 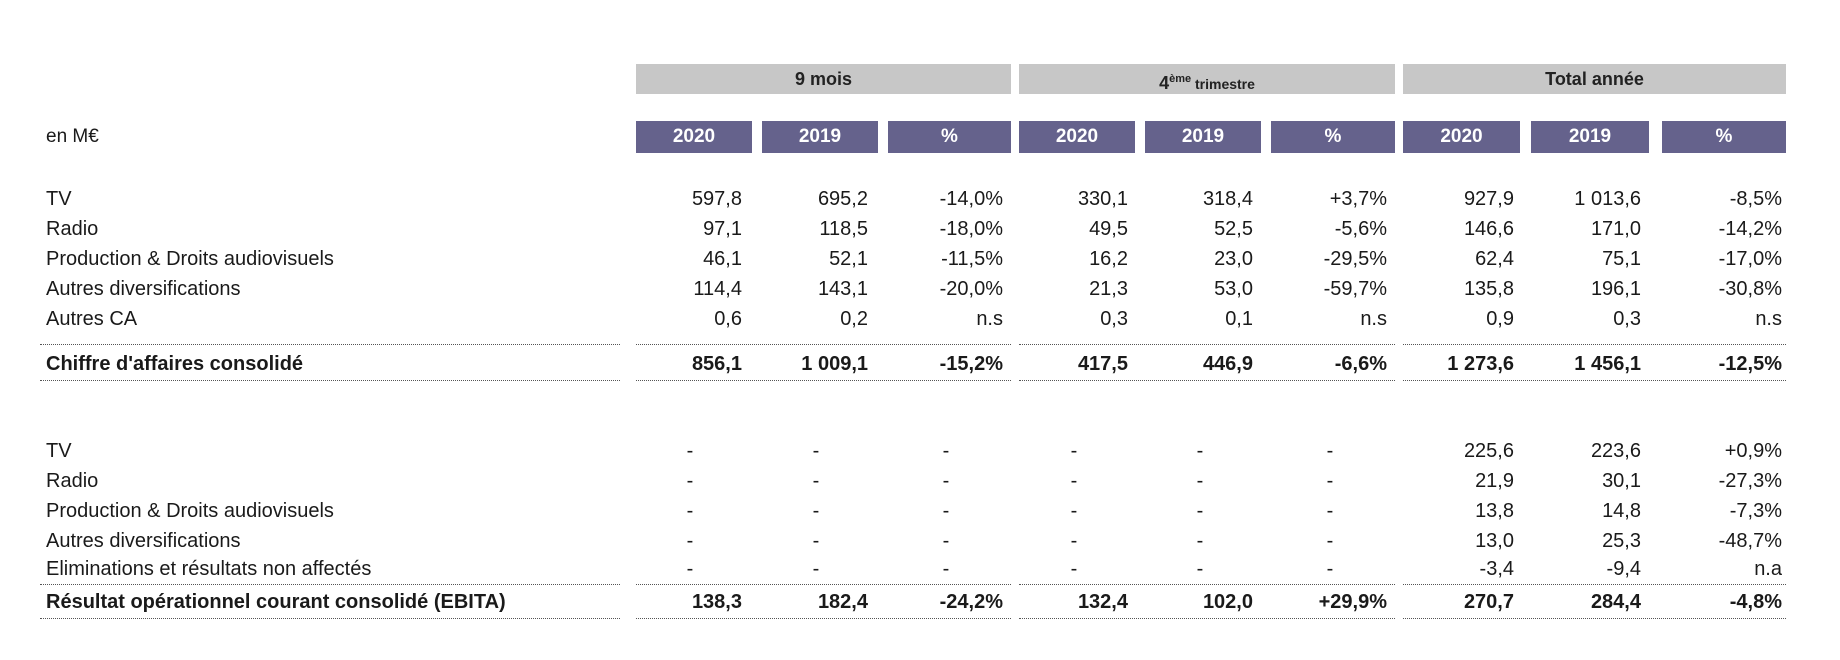 I want to click on total-cell: 284,4, so click(x=1615, y=602).